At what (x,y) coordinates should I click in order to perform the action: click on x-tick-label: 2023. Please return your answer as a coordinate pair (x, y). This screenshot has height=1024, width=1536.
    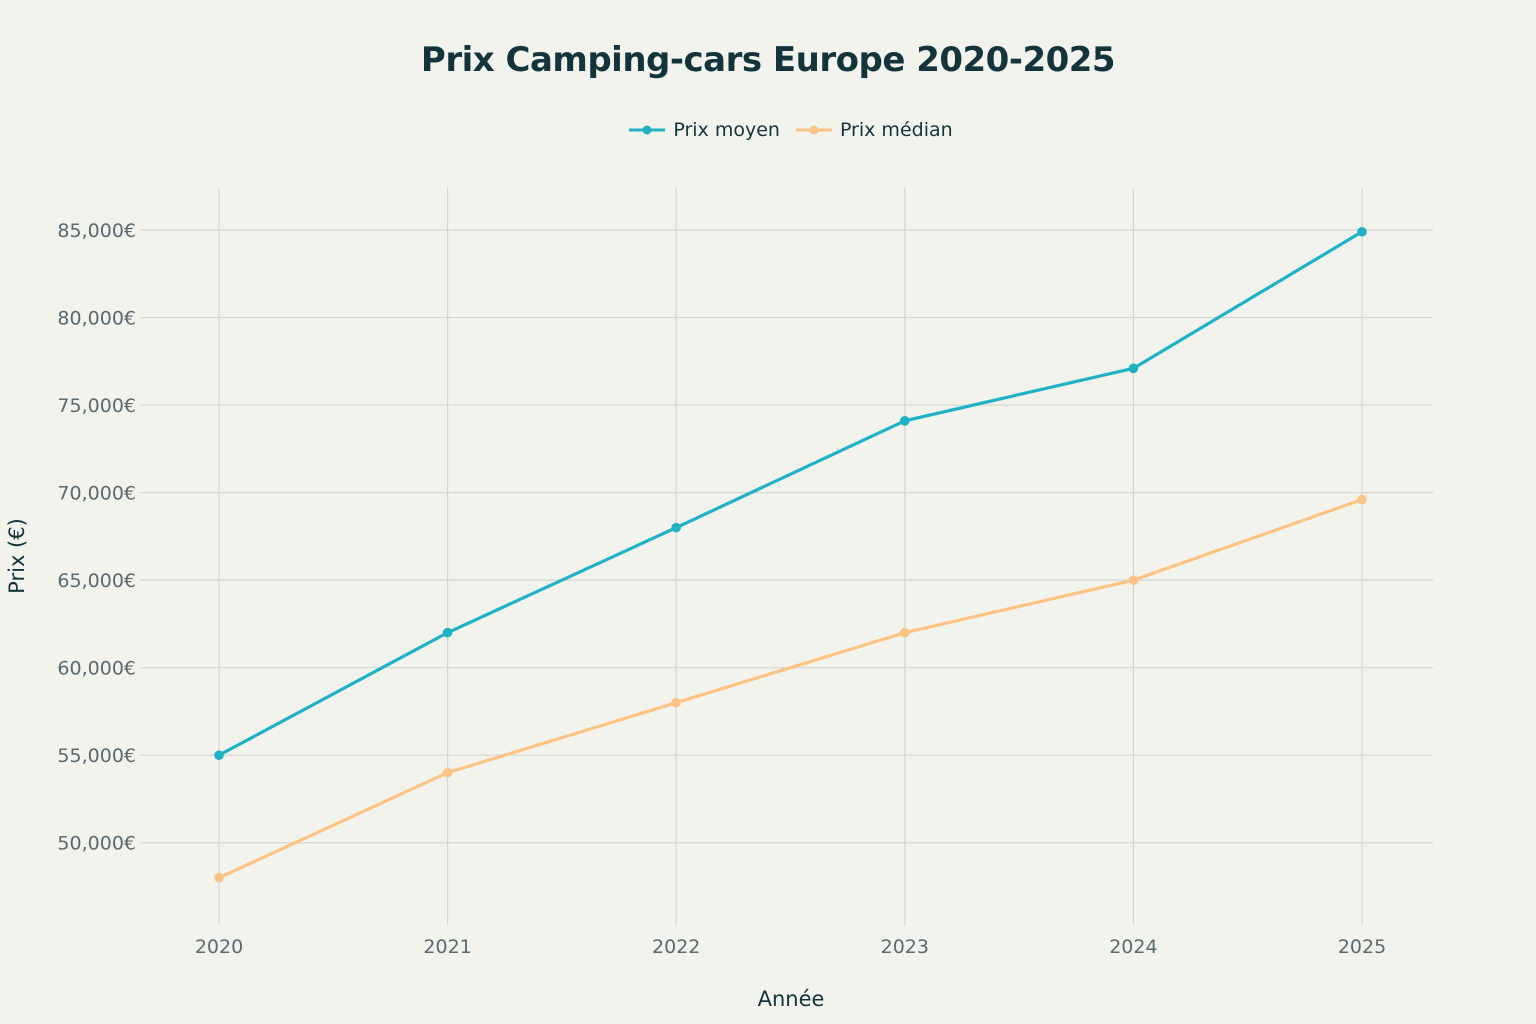
    Looking at the image, I should click on (905, 947).